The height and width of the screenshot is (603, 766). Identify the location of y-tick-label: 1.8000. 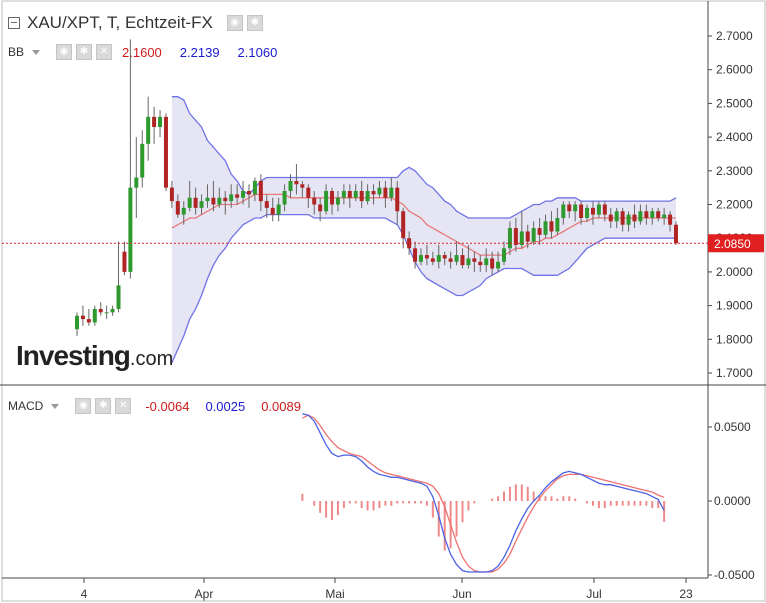
(734, 339).